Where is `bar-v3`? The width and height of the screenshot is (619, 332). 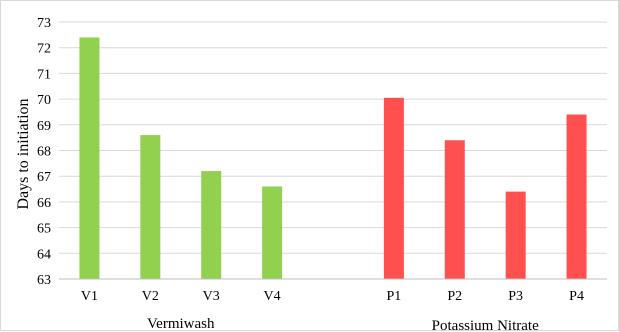
bar-v3 is located at coordinates (211, 225).